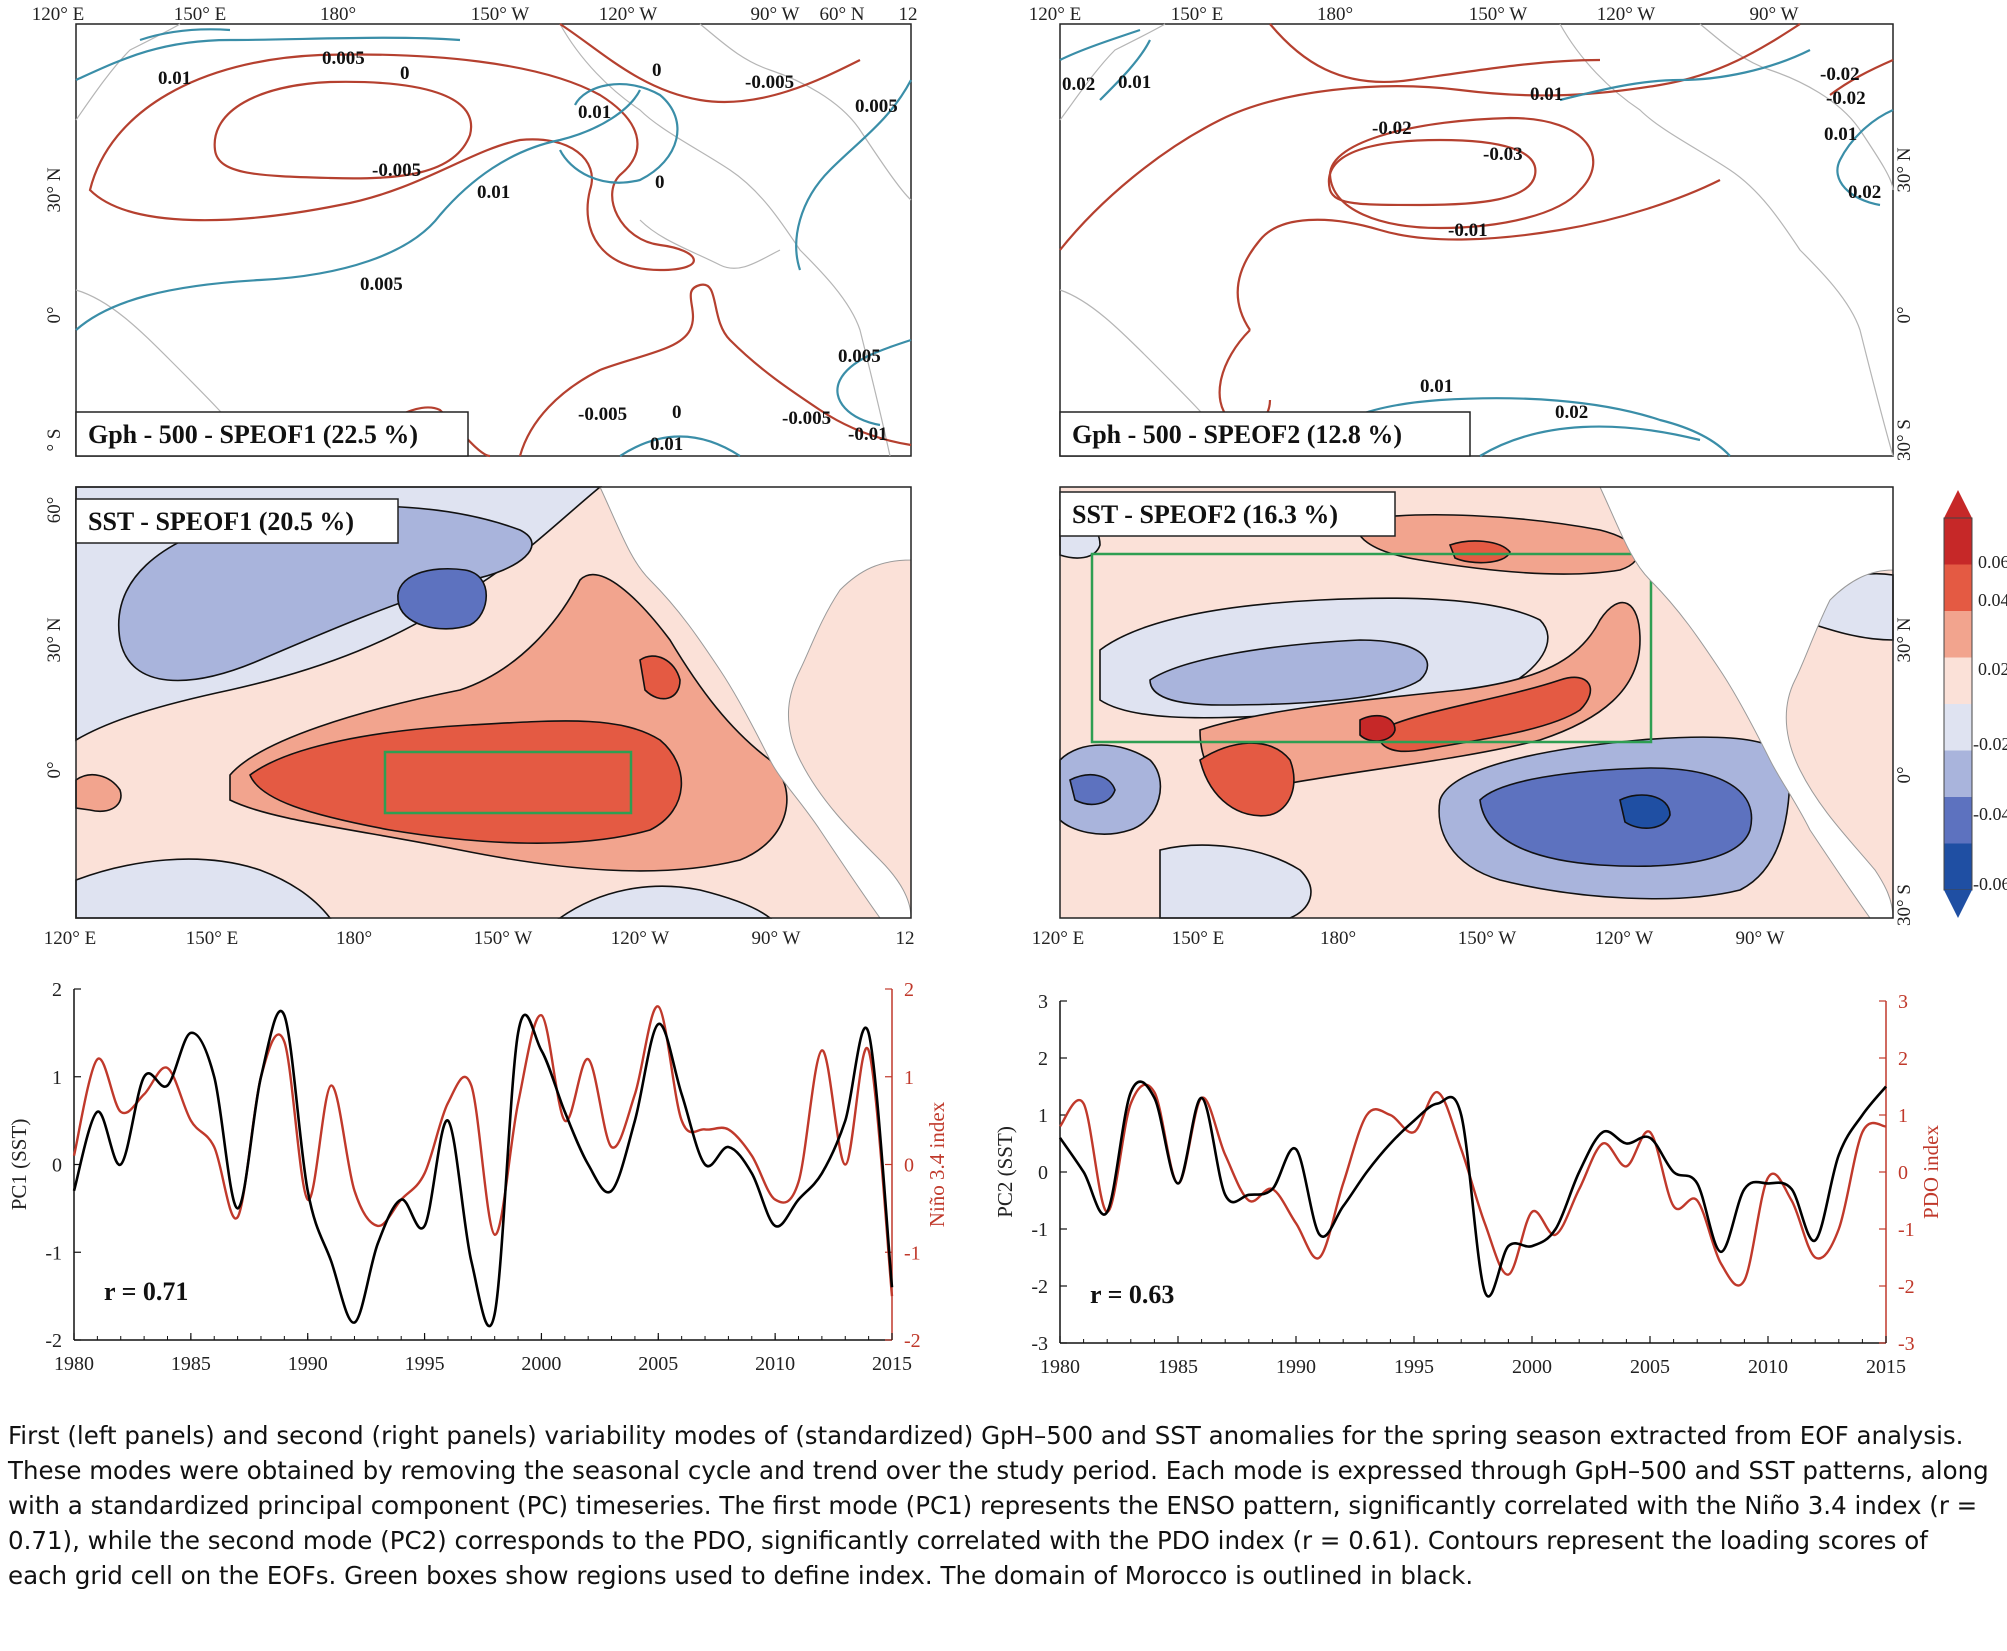 The image size is (2007, 1651). What do you see at coordinates (478, 702) in the screenshot?
I see `sst1-panel: 60° 30° N 0° SST - SPEOF1 (20.5 %)` at bounding box center [478, 702].